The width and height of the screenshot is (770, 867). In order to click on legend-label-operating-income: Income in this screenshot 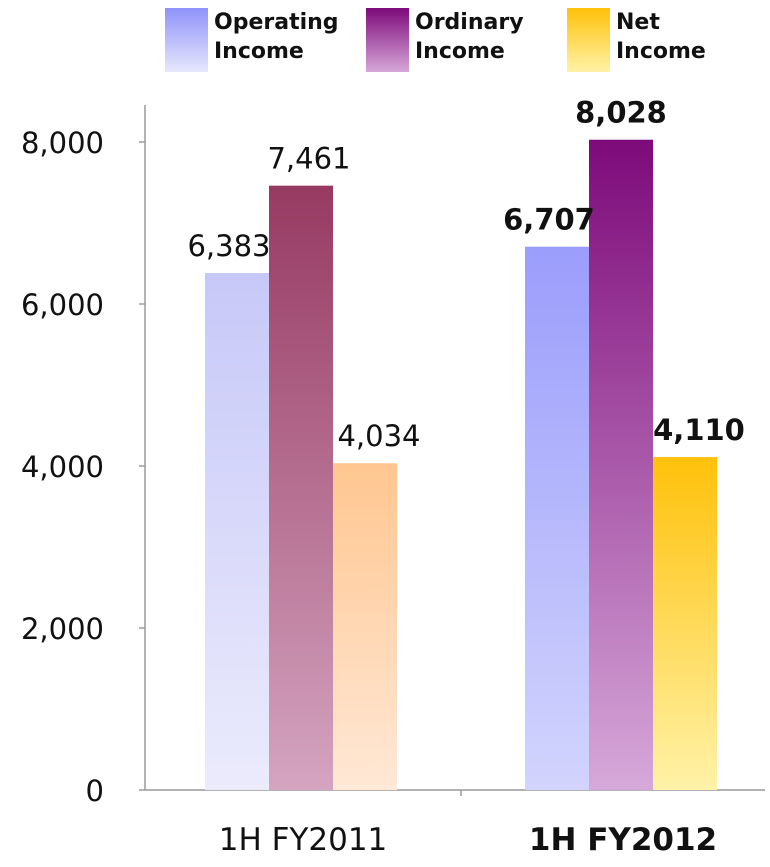, I will do `click(259, 51)`.